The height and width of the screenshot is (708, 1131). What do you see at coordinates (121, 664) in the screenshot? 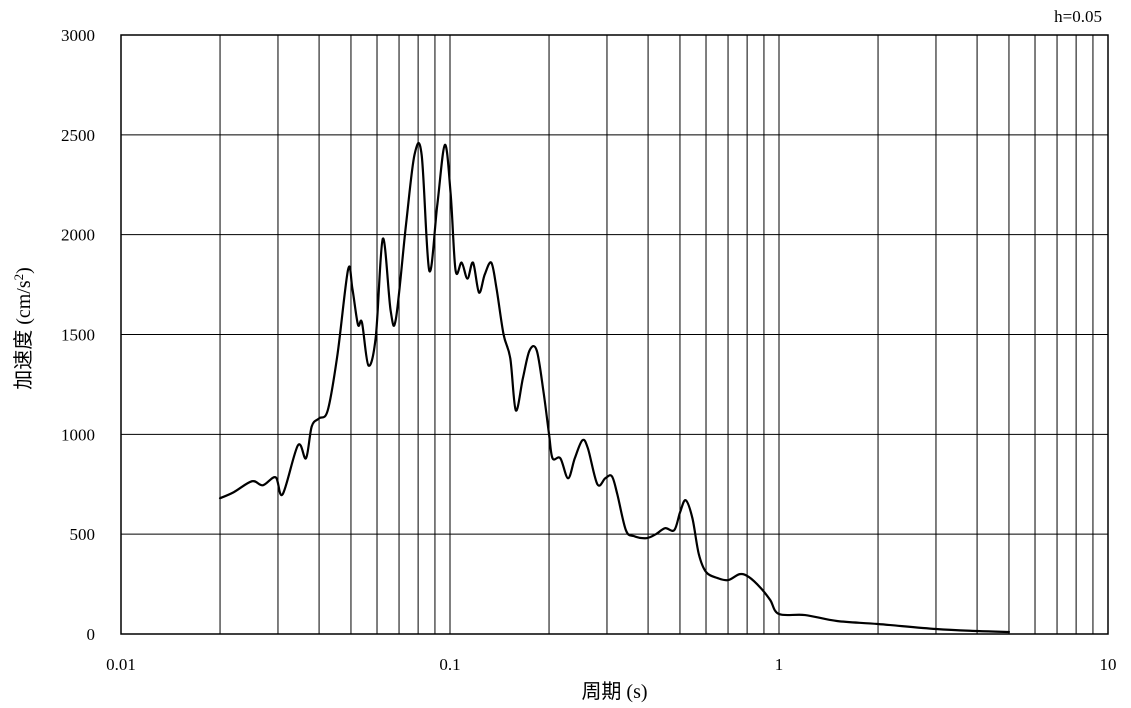
I see `x-tick-label: 0.01` at bounding box center [121, 664].